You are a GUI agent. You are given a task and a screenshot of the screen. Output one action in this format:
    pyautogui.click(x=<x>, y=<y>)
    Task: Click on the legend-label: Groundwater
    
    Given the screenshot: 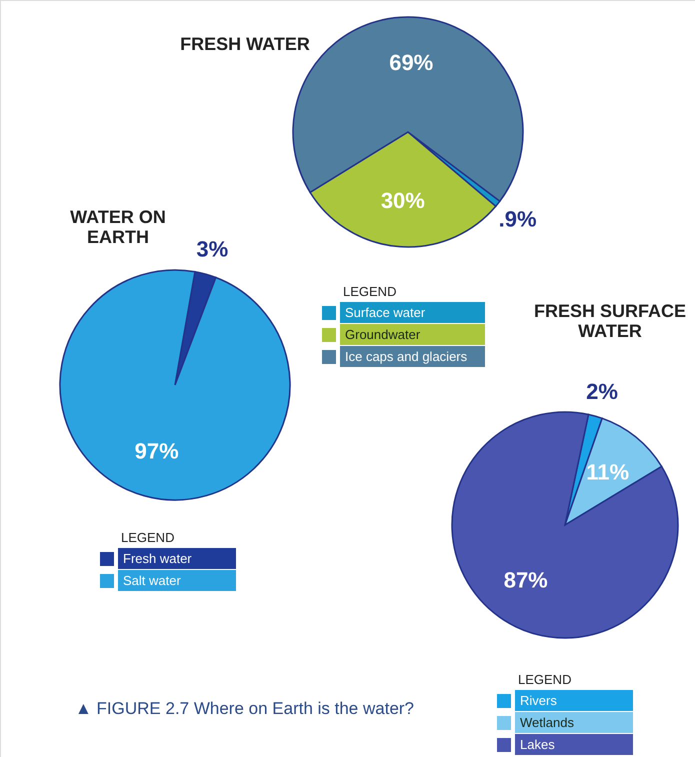 What is the action you would take?
    pyautogui.click(x=383, y=334)
    